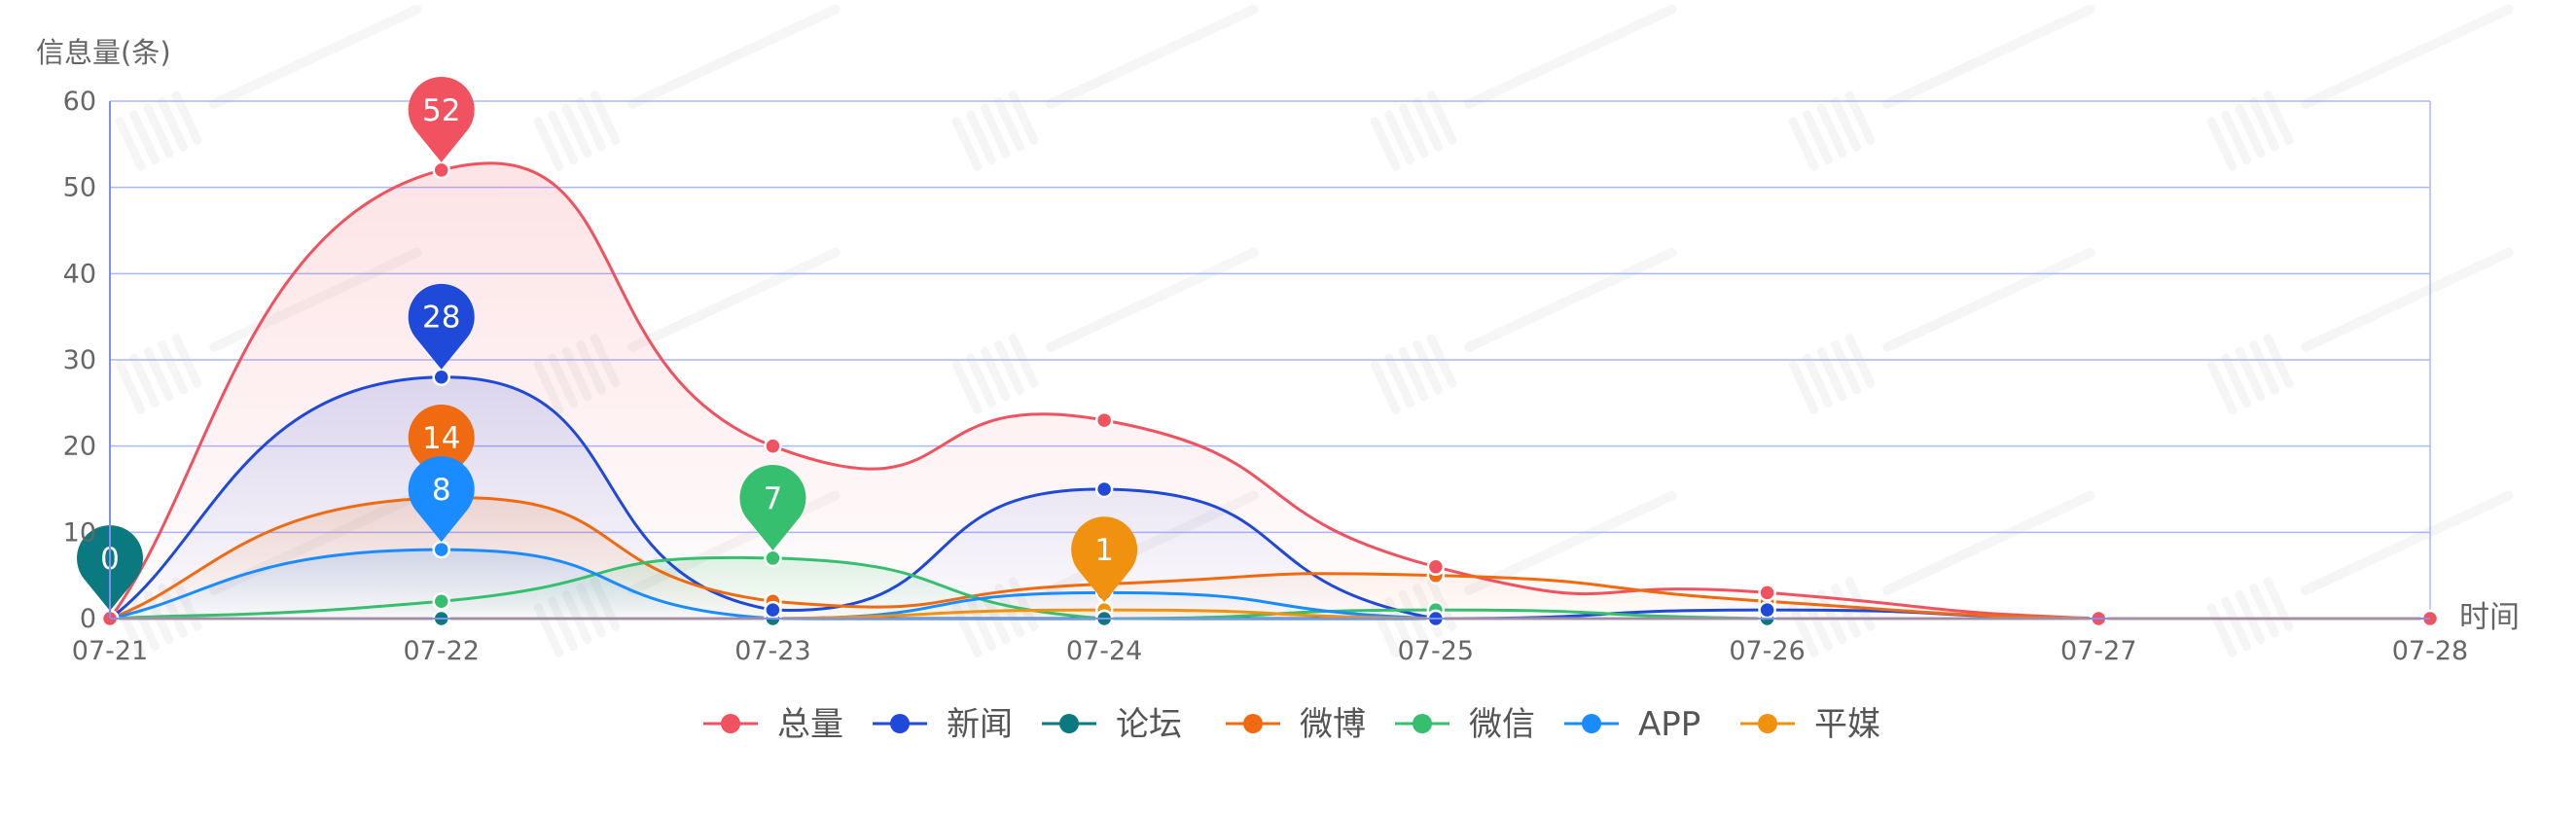 The height and width of the screenshot is (816, 2576). What do you see at coordinates (79, 532) in the screenshot?
I see `y-tick-label: 10` at bounding box center [79, 532].